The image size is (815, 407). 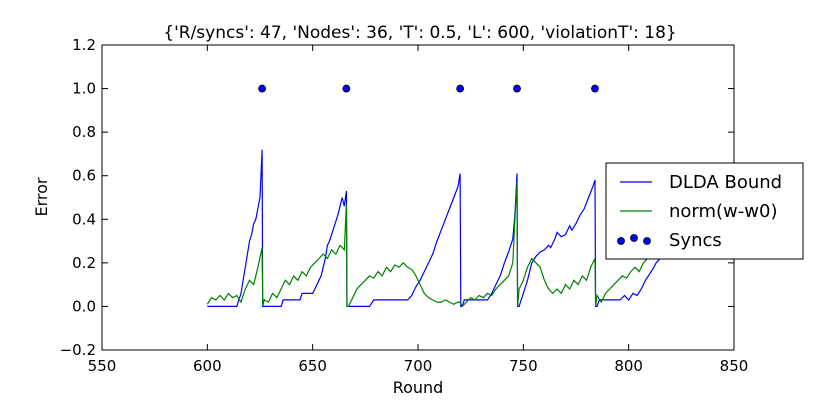 I want to click on y-tick-label: −0.2, so click(x=78, y=350).